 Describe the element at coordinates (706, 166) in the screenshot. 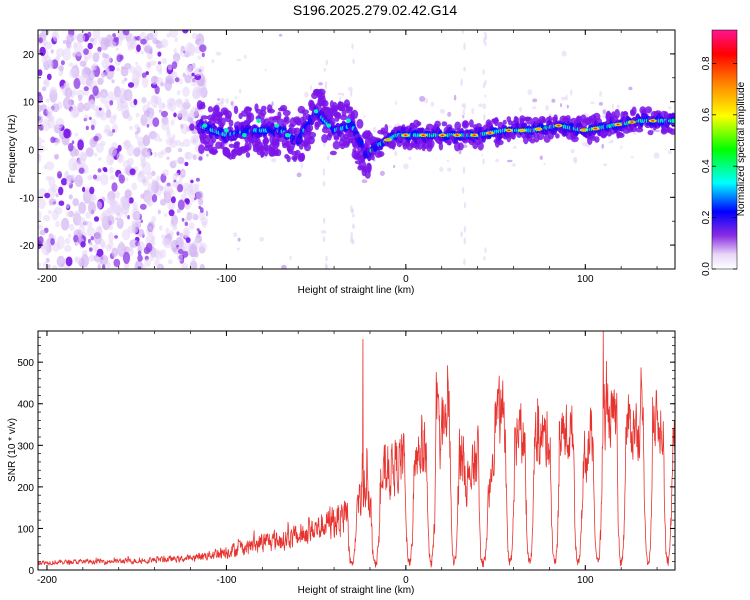

I see `colorbar-tick-label: 0.4` at that location.